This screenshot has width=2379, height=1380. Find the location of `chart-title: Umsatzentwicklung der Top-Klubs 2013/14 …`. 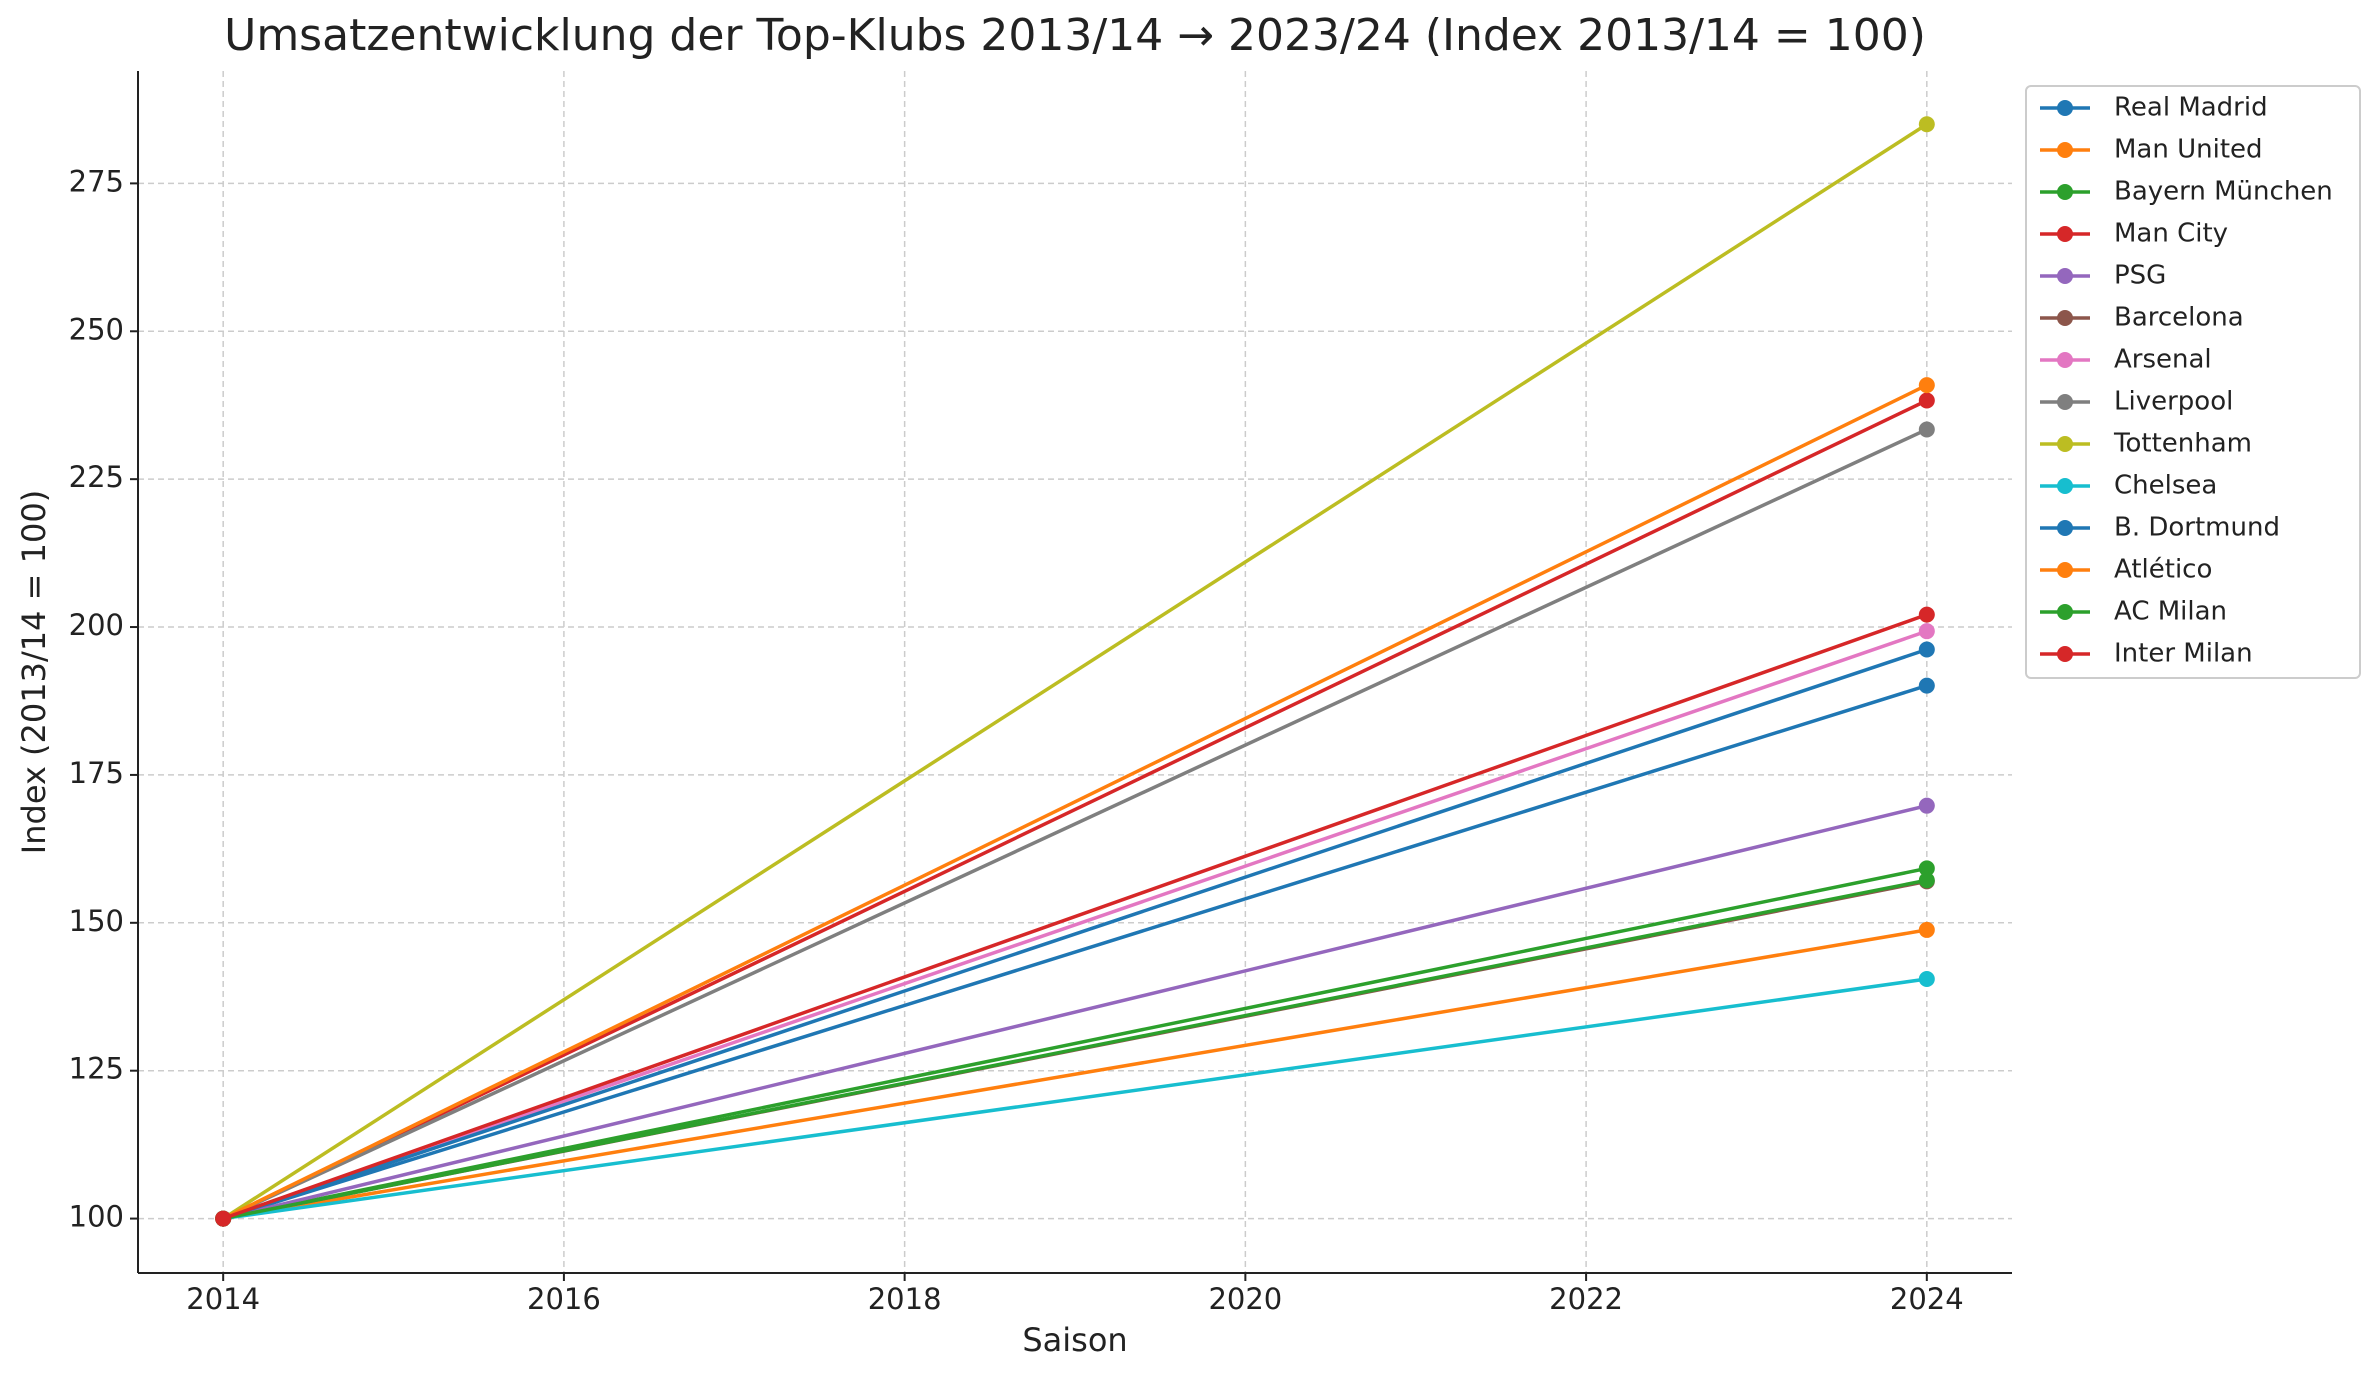

chart-title: Umsatzentwicklung der Top-Klubs 2013/14 … is located at coordinates (1075, 35).